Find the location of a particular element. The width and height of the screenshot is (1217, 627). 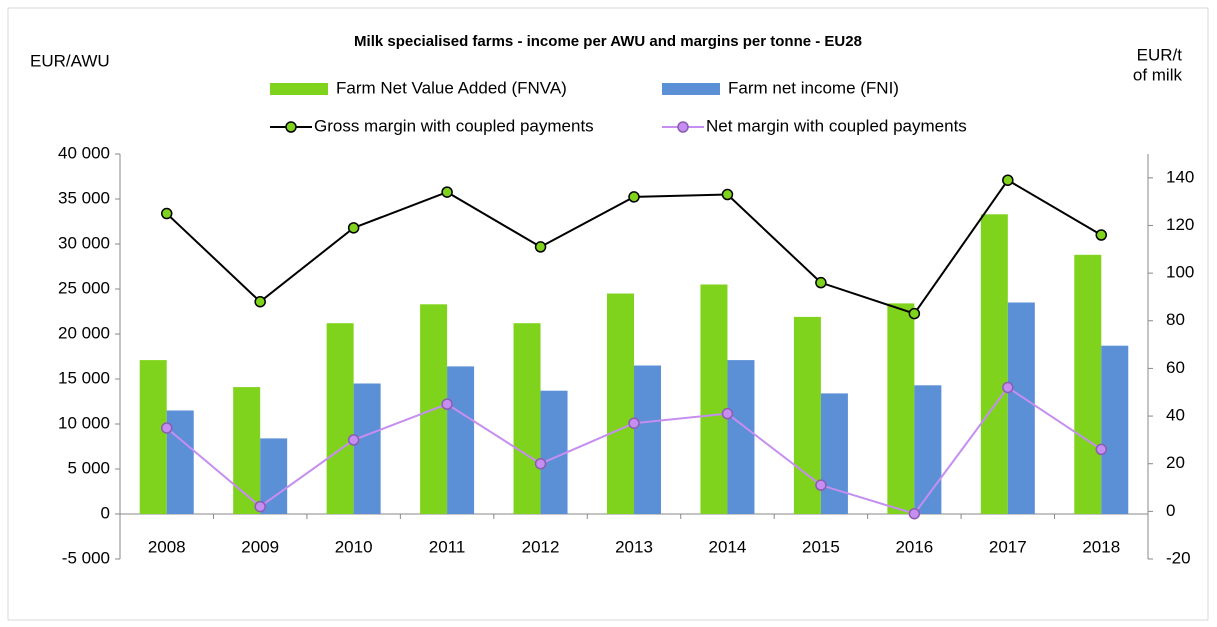

y2-tick-label: 120 is located at coordinates (1180, 224).